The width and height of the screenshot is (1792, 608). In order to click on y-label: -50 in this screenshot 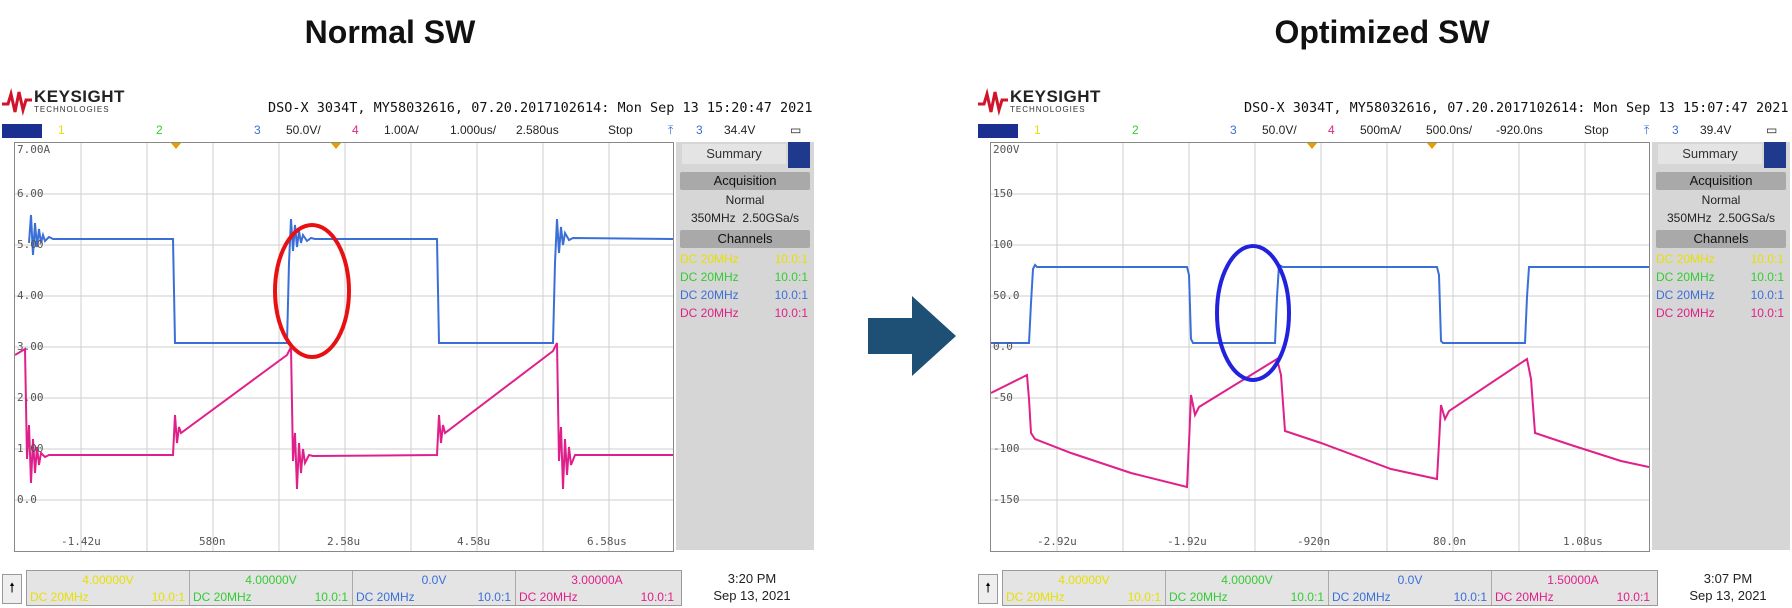, I will do `click(1003, 397)`.